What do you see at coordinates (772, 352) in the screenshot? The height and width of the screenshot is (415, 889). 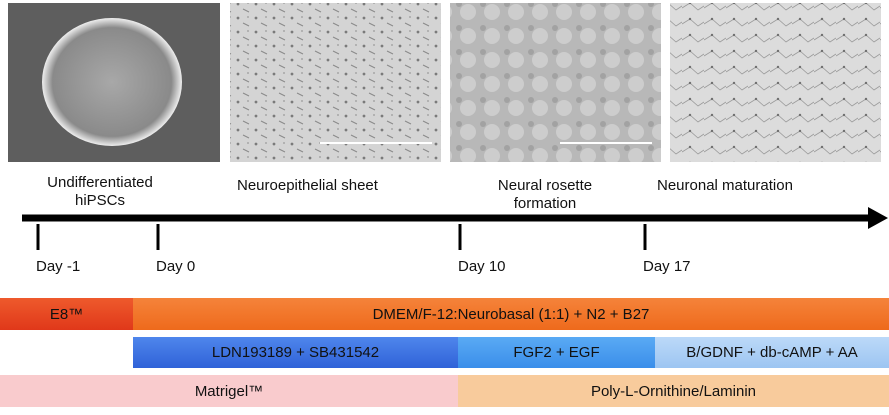 I see `factor-bar: B/GDNF + db-cAMP + AA` at bounding box center [772, 352].